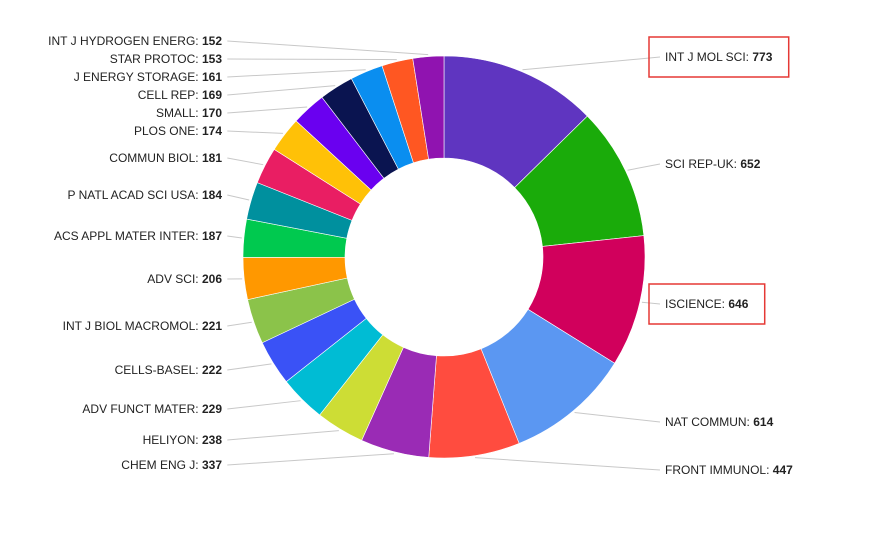 Image resolution: width=893 pixels, height=560 pixels. I want to click on label-name: HELIYON:, so click(172, 440).